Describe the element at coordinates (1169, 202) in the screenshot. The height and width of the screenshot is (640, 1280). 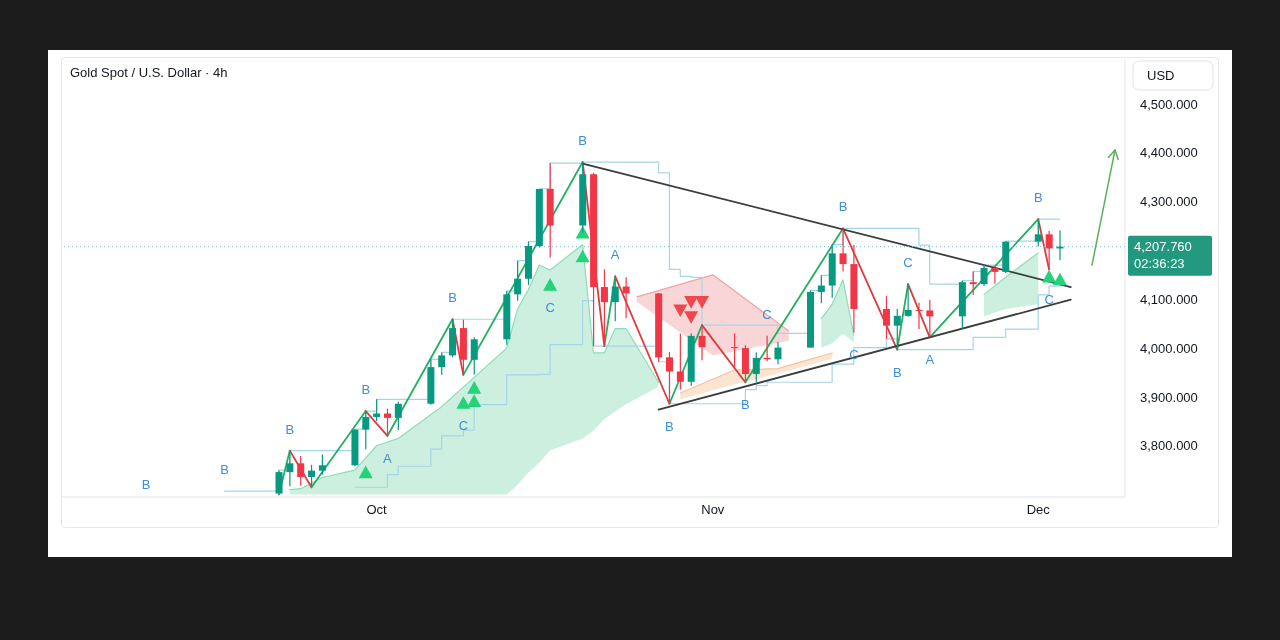
I see `y-tick-label: 4,300.000` at that location.